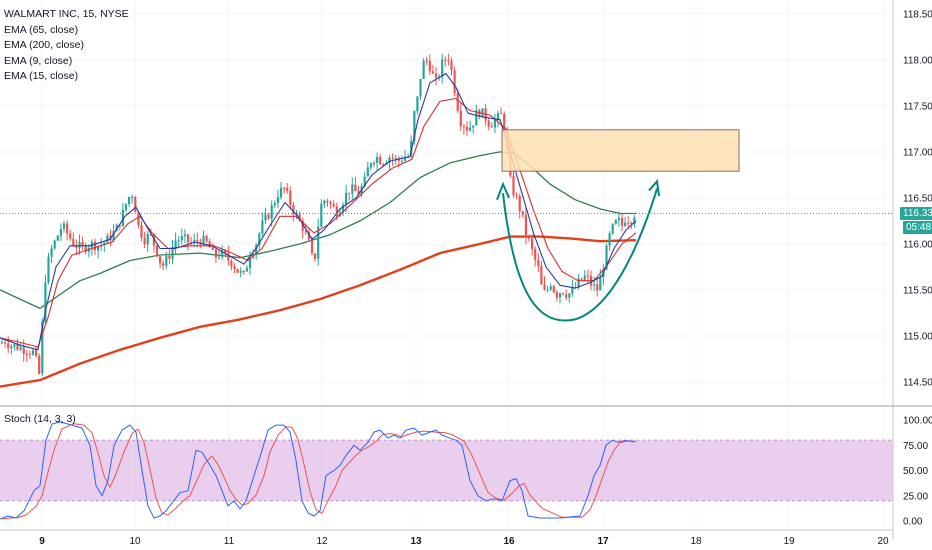 The image size is (932, 550). I want to click on stoch-lines, so click(318, 470).